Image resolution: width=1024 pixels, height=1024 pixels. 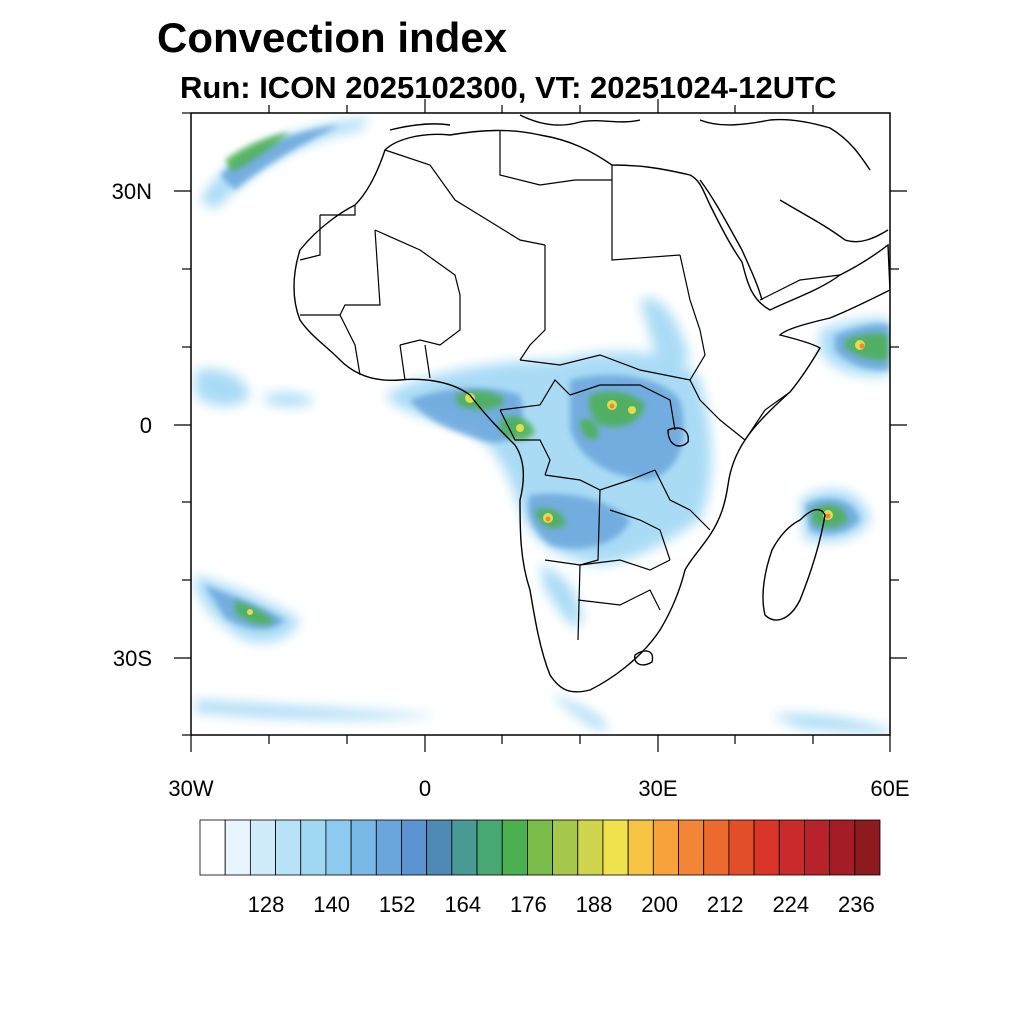 I want to click on colorbar, so click(x=540, y=847).